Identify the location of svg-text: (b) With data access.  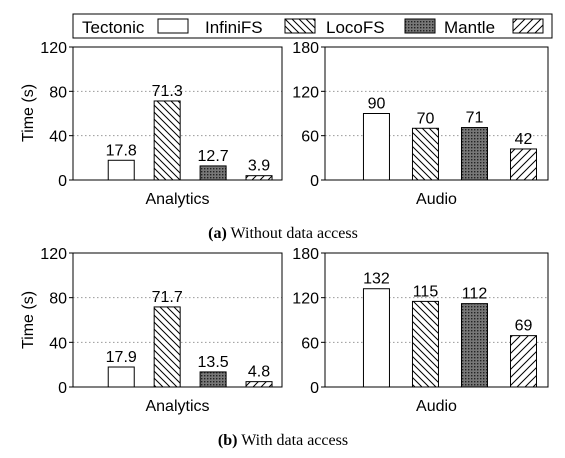
(283, 440).